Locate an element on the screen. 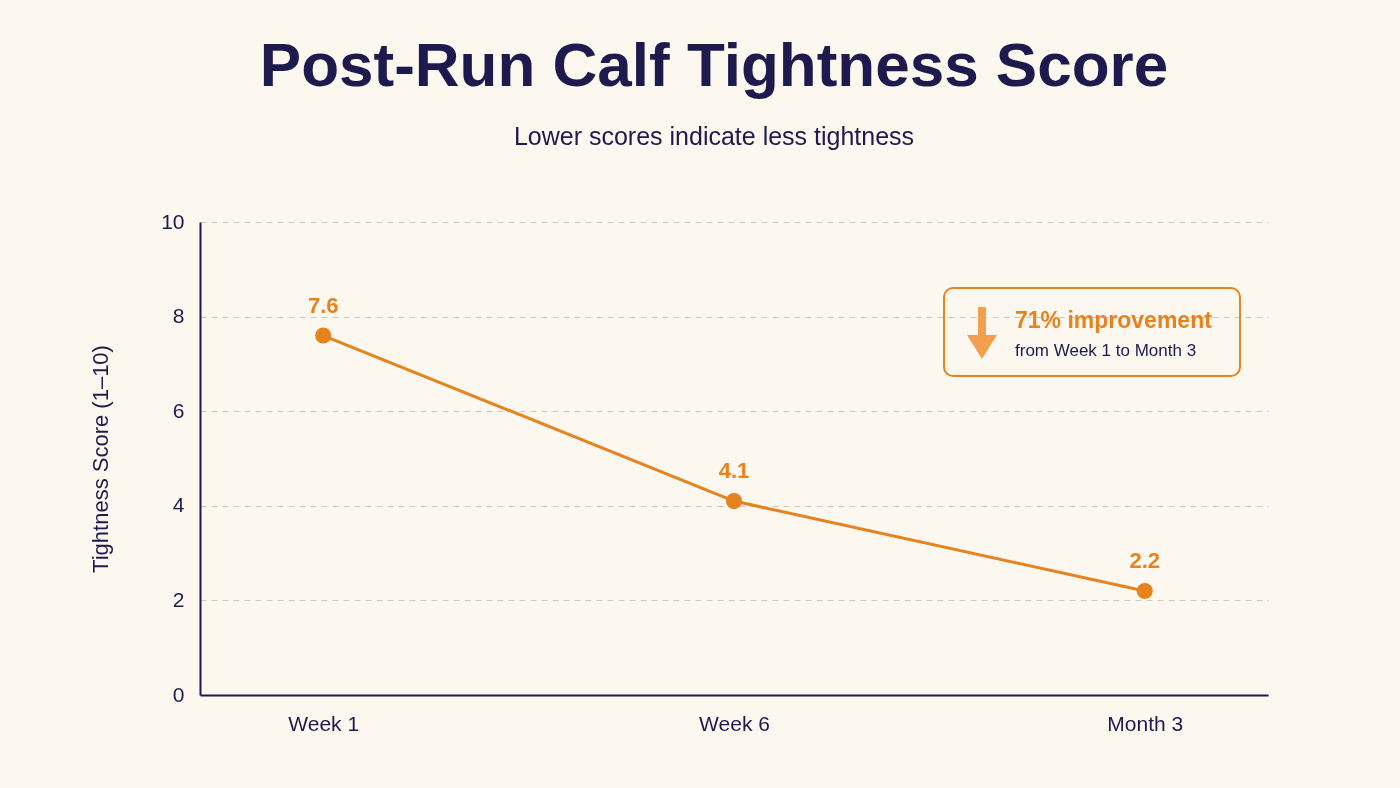 This screenshot has height=788, width=1400. y-tick-label: 8 is located at coordinates (178, 316).